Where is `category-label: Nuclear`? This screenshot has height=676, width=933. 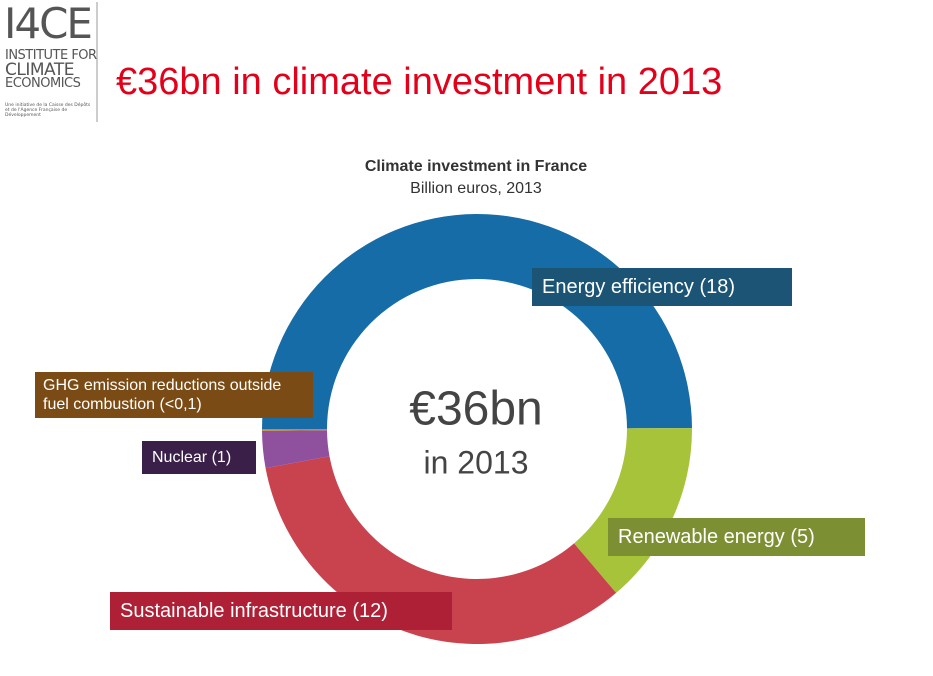 category-label: Nuclear is located at coordinates (180, 457).